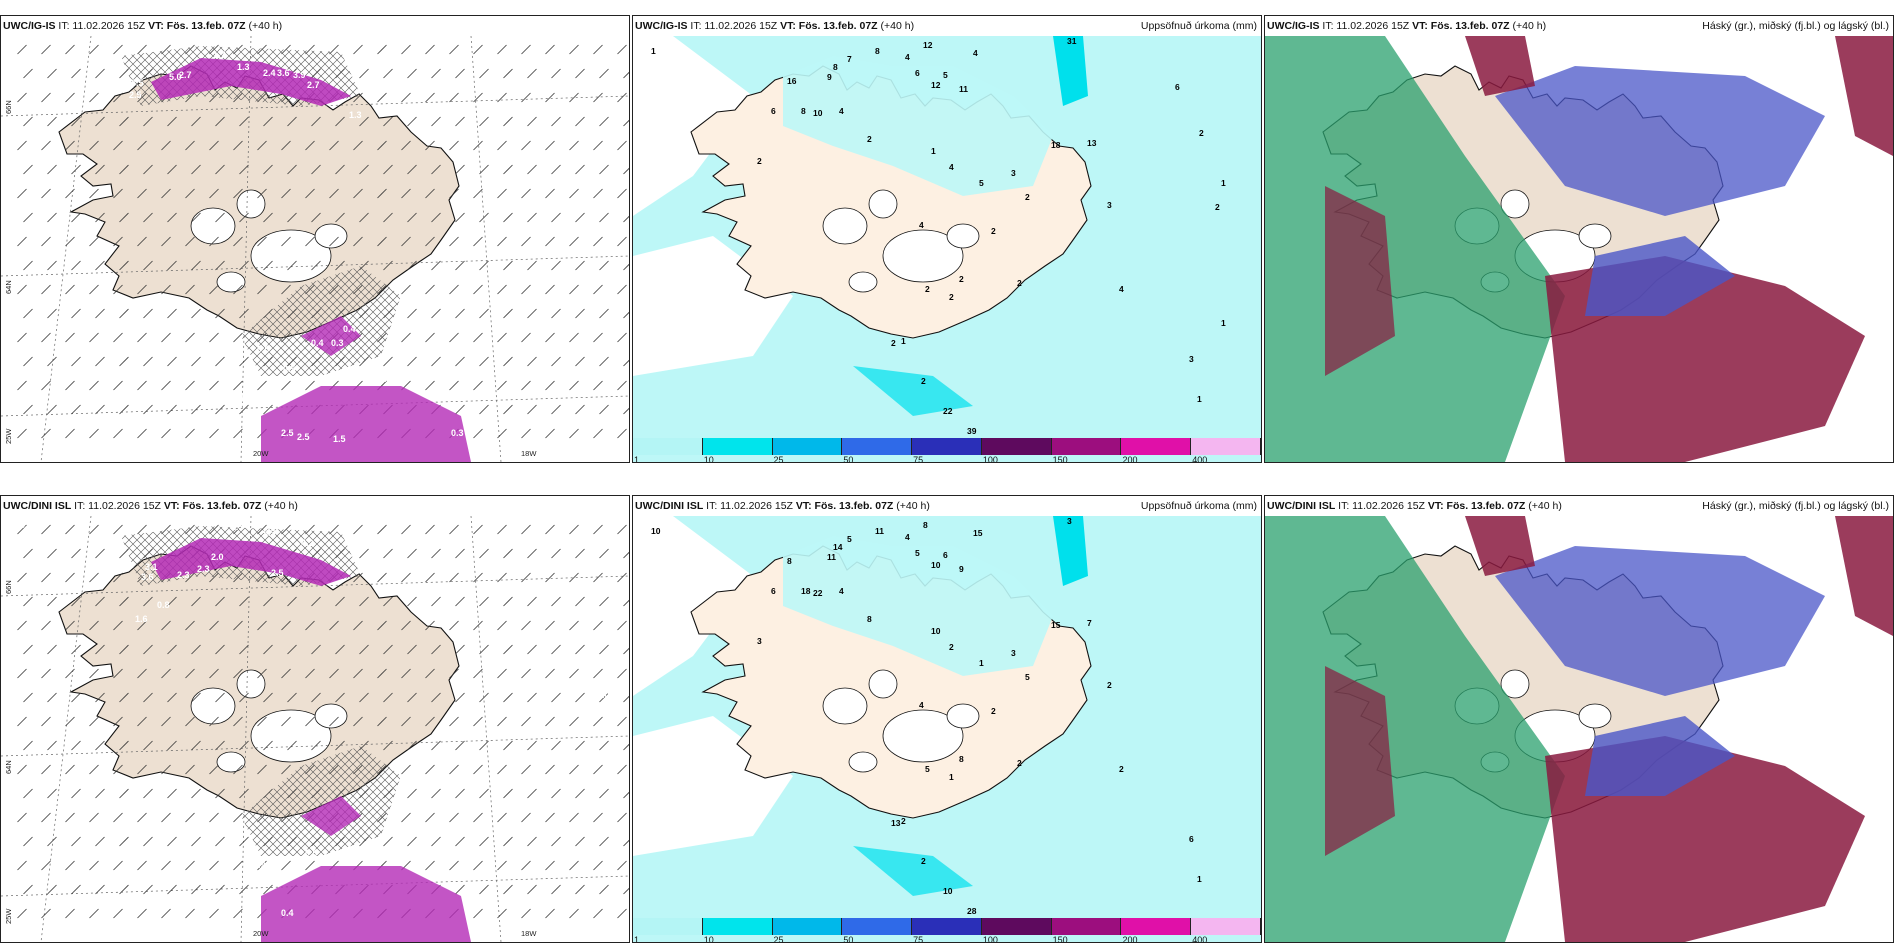 Image resolution: width=1900 pixels, height=950 pixels. Describe the element at coordinates (961, 569) in the screenshot. I see `value-label: 9` at that location.